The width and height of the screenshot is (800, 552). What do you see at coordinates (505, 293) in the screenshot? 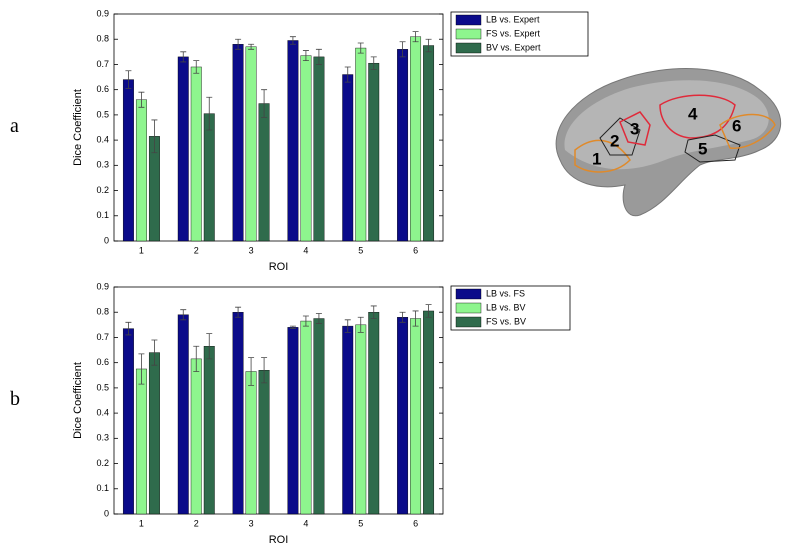
I see `legend-label: LB vs. FS` at bounding box center [505, 293].